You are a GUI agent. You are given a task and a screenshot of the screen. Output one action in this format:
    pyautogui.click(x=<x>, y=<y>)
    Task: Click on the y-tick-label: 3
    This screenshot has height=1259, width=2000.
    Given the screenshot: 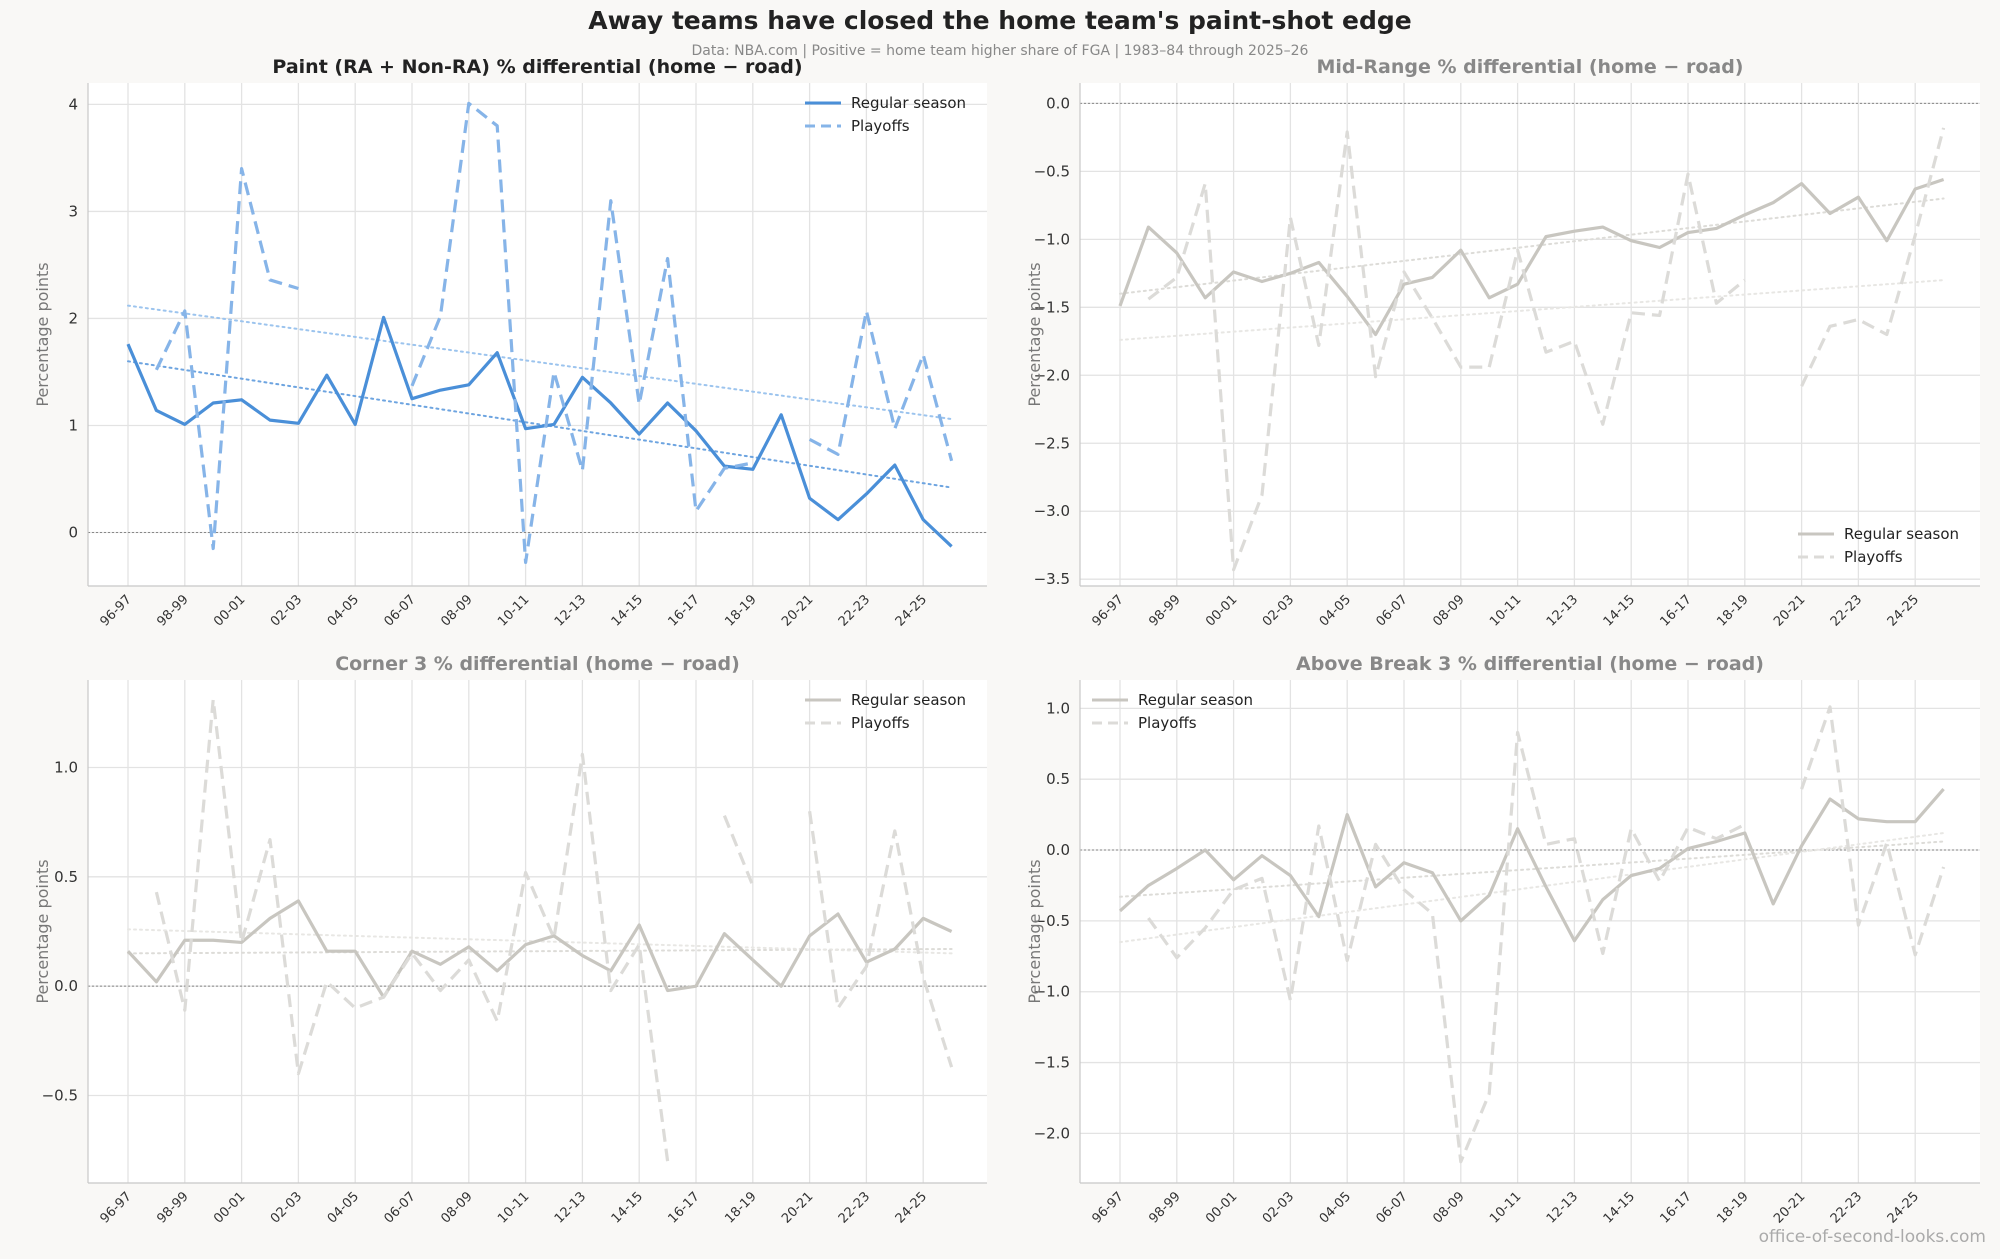 What is the action you would take?
    pyautogui.click(x=73, y=211)
    